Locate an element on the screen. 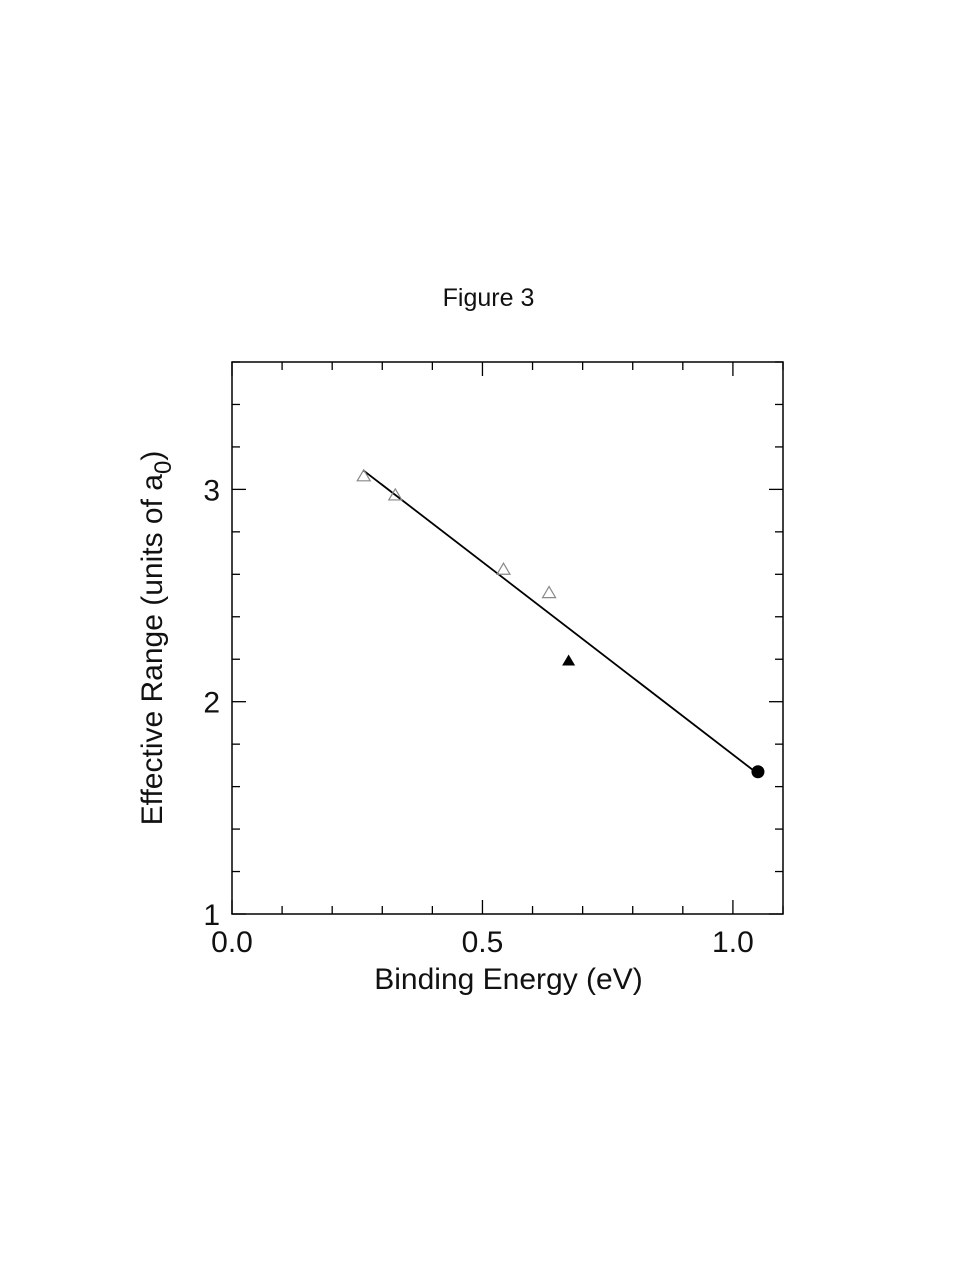 This screenshot has height=1263, width=977. x-tick-label: 0.0 is located at coordinates (232, 942).